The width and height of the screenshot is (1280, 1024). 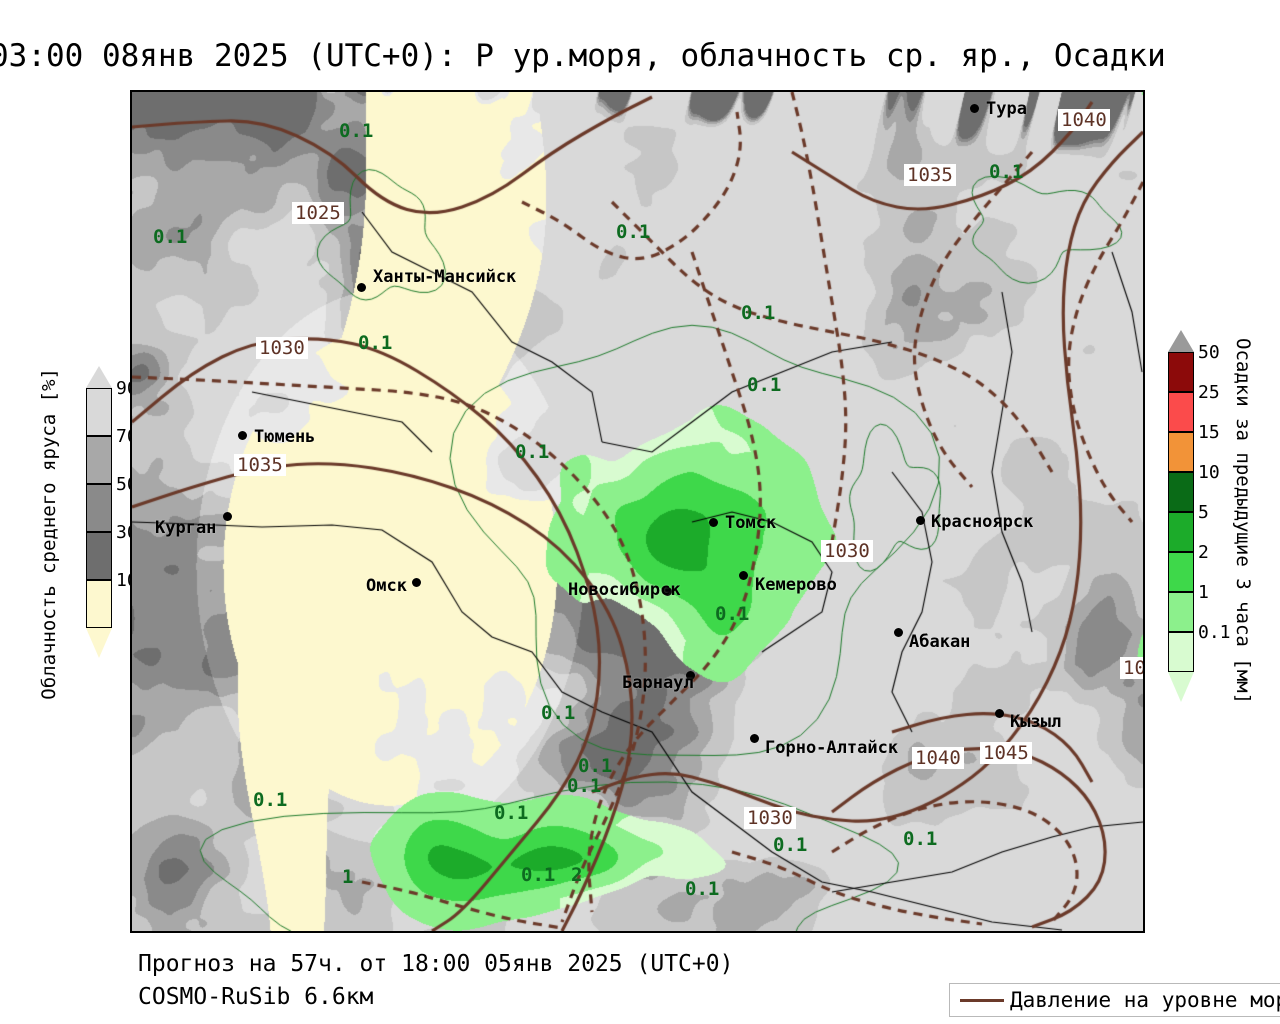 I want to click on city-label: Горно-Алтайск, so click(x=832, y=748).